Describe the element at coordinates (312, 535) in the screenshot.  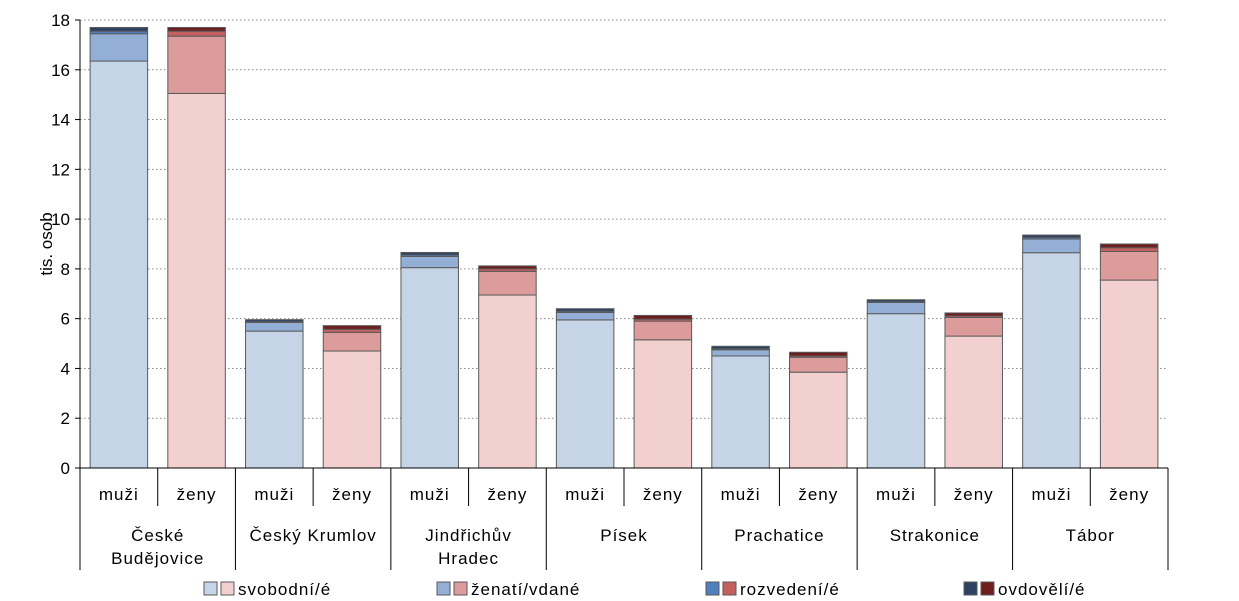
I see `x-group-label: Český Krumlov` at that location.